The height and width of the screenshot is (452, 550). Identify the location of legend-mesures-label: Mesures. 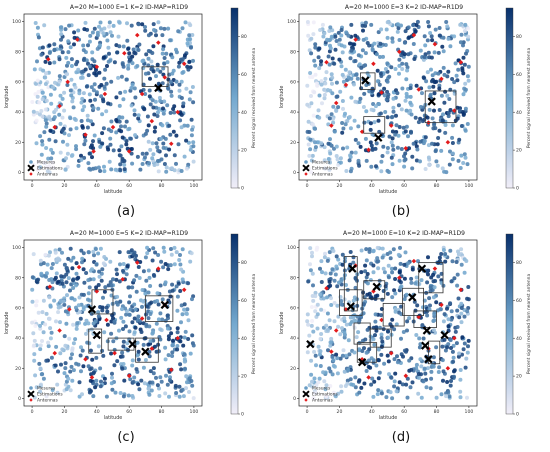
(321, 389).